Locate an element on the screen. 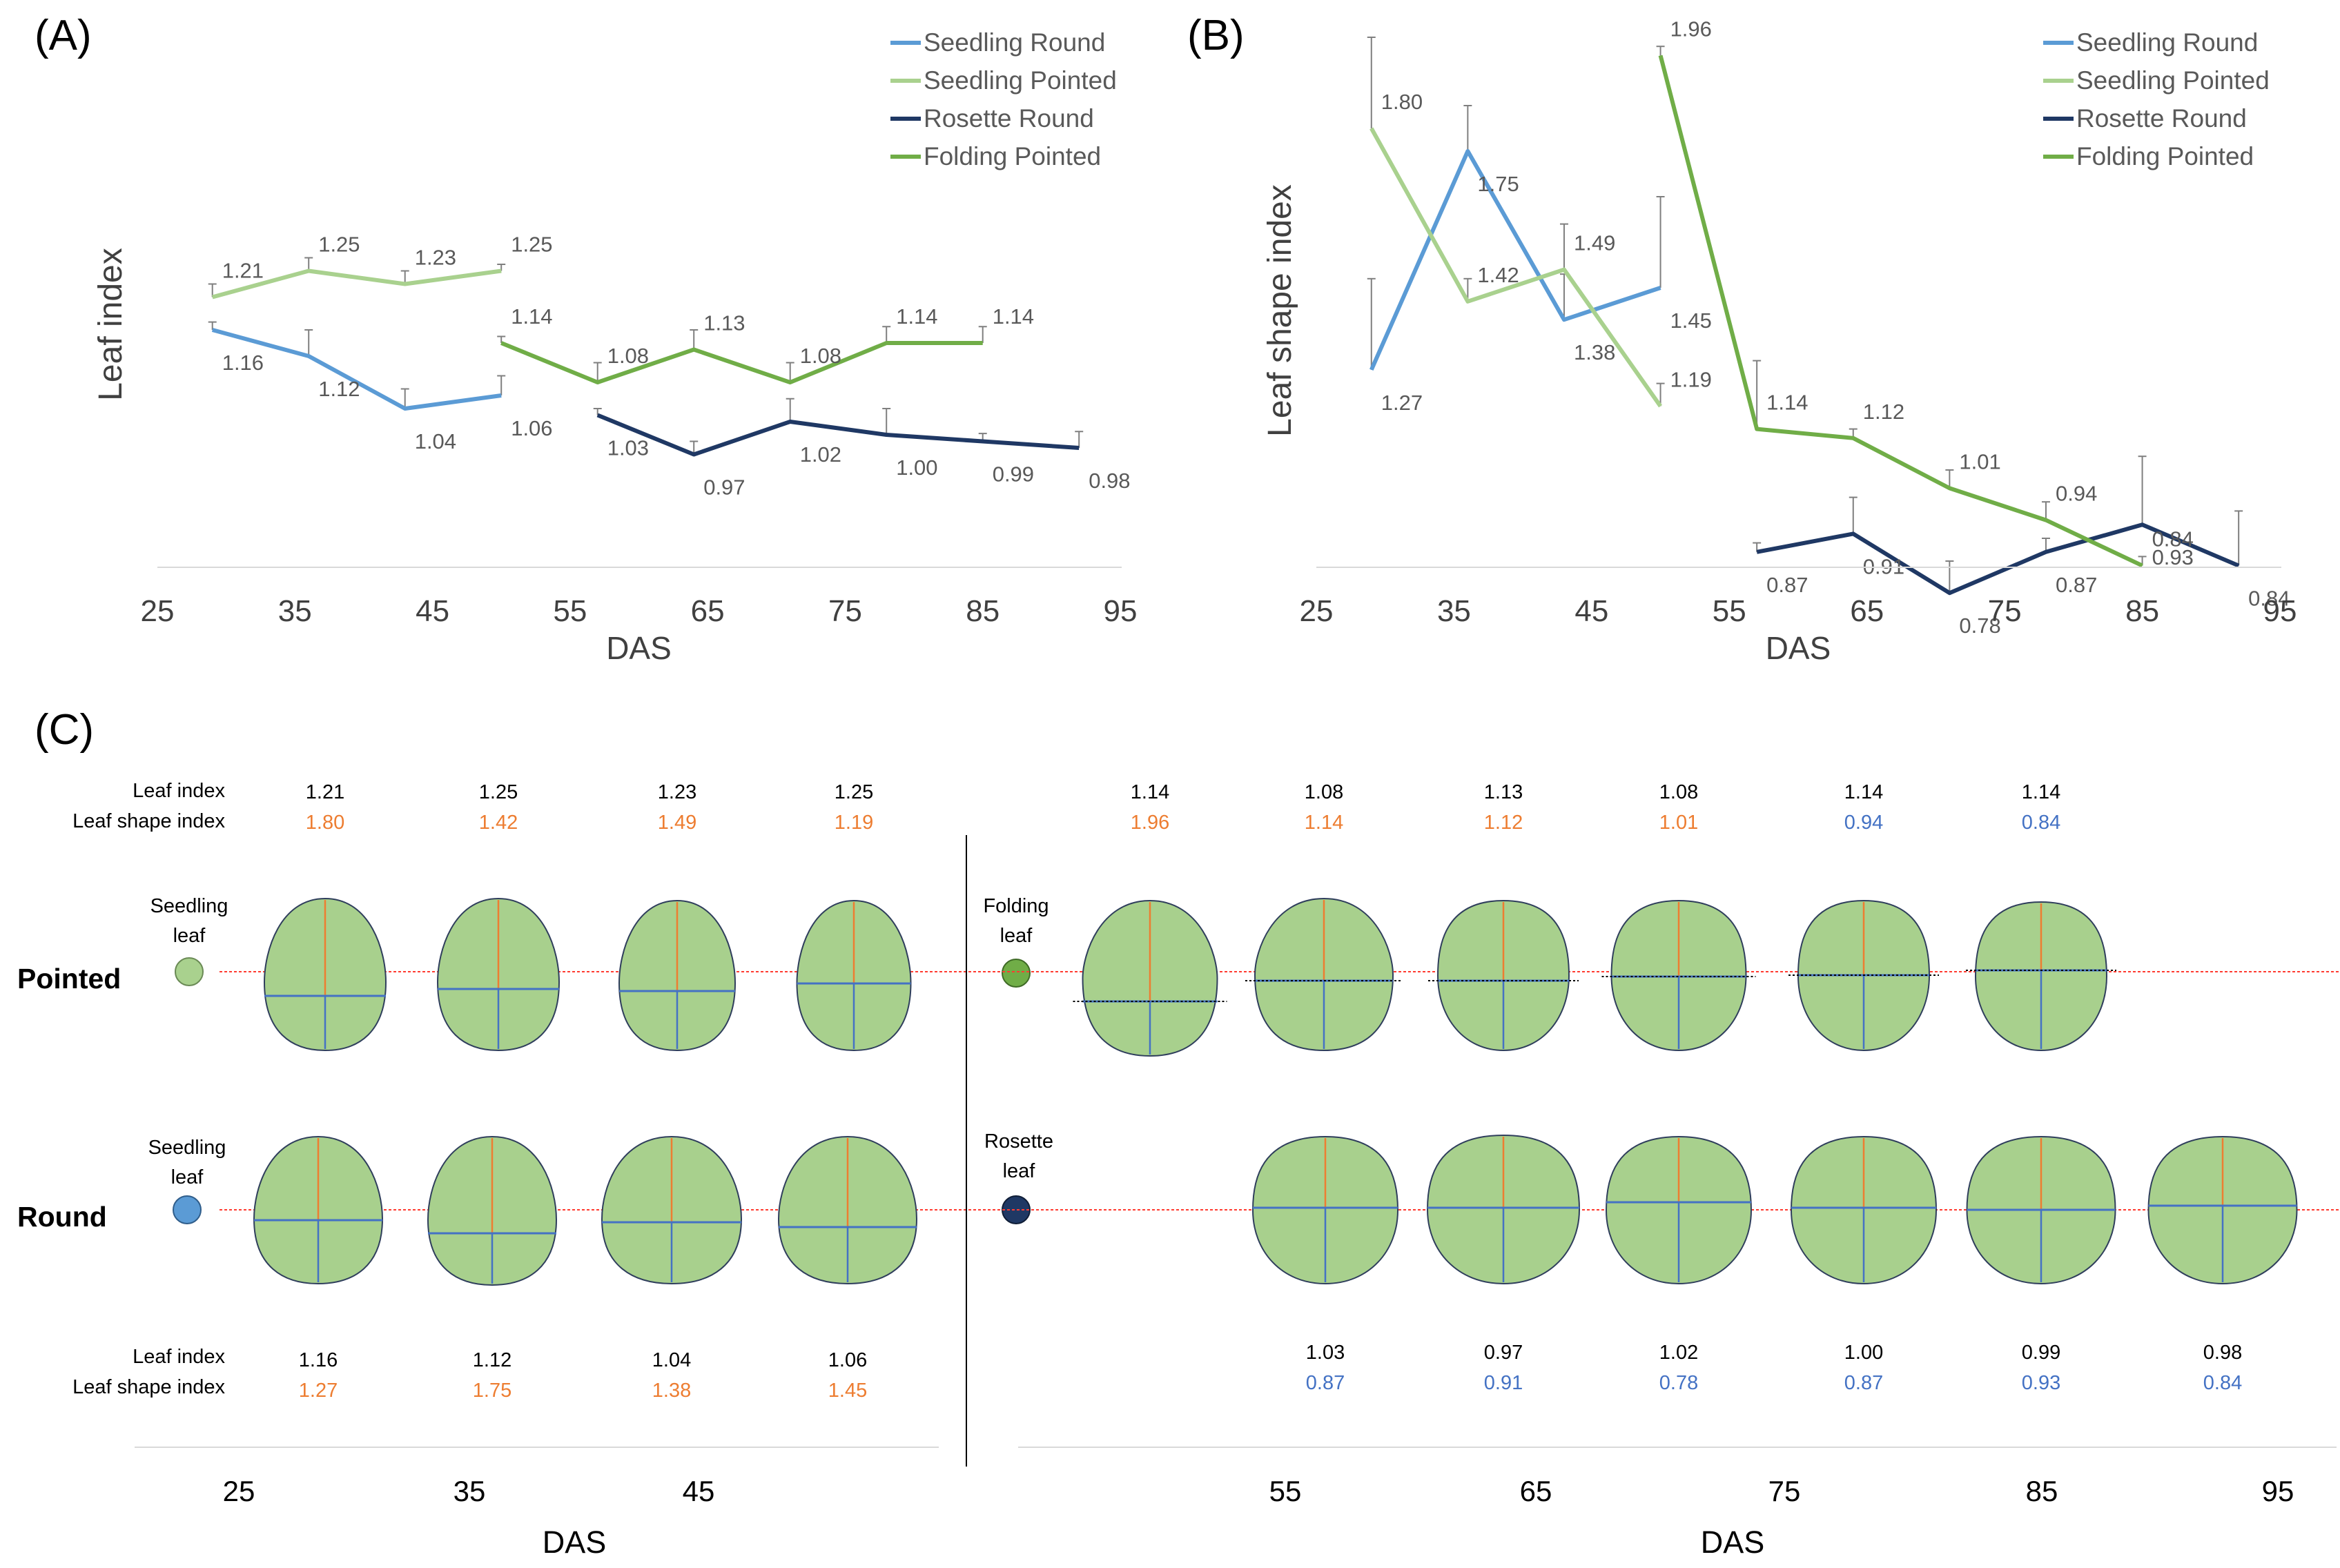 Image resolution: width=2340 pixels, height=1568 pixels. data-label: 1.27 is located at coordinates (1402, 403).